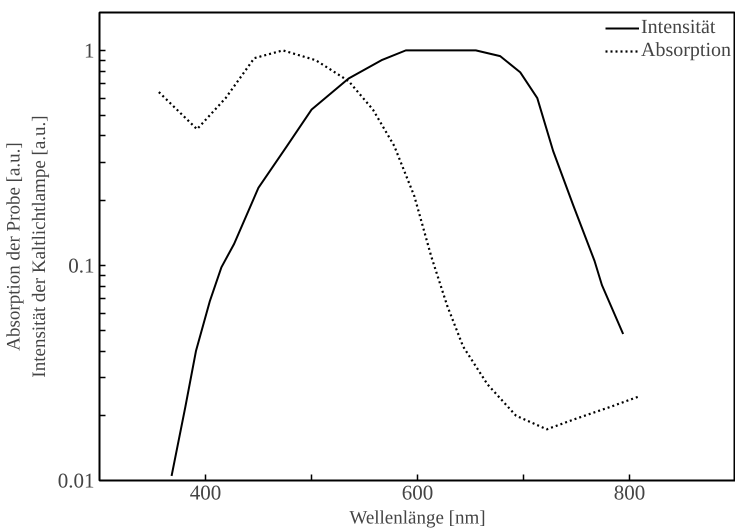  Describe the element at coordinates (686, 50) in the screenshot. I see `legend-label: Absorption` at that location.